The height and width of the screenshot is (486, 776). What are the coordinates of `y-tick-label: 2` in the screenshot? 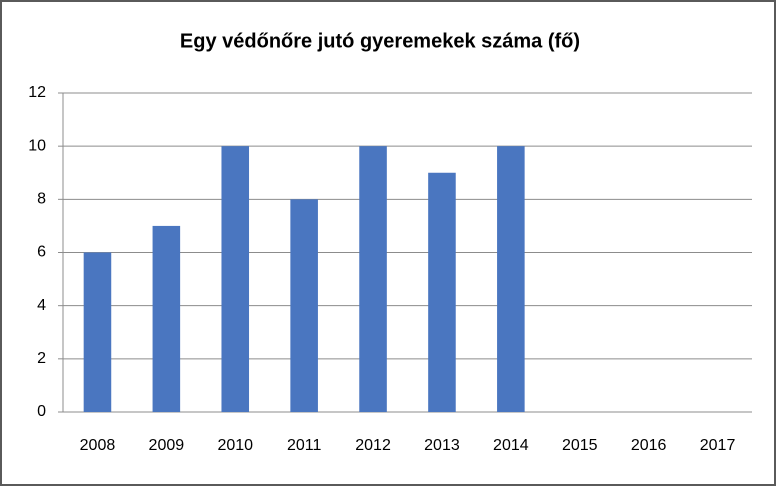 It's located at (41, 358).